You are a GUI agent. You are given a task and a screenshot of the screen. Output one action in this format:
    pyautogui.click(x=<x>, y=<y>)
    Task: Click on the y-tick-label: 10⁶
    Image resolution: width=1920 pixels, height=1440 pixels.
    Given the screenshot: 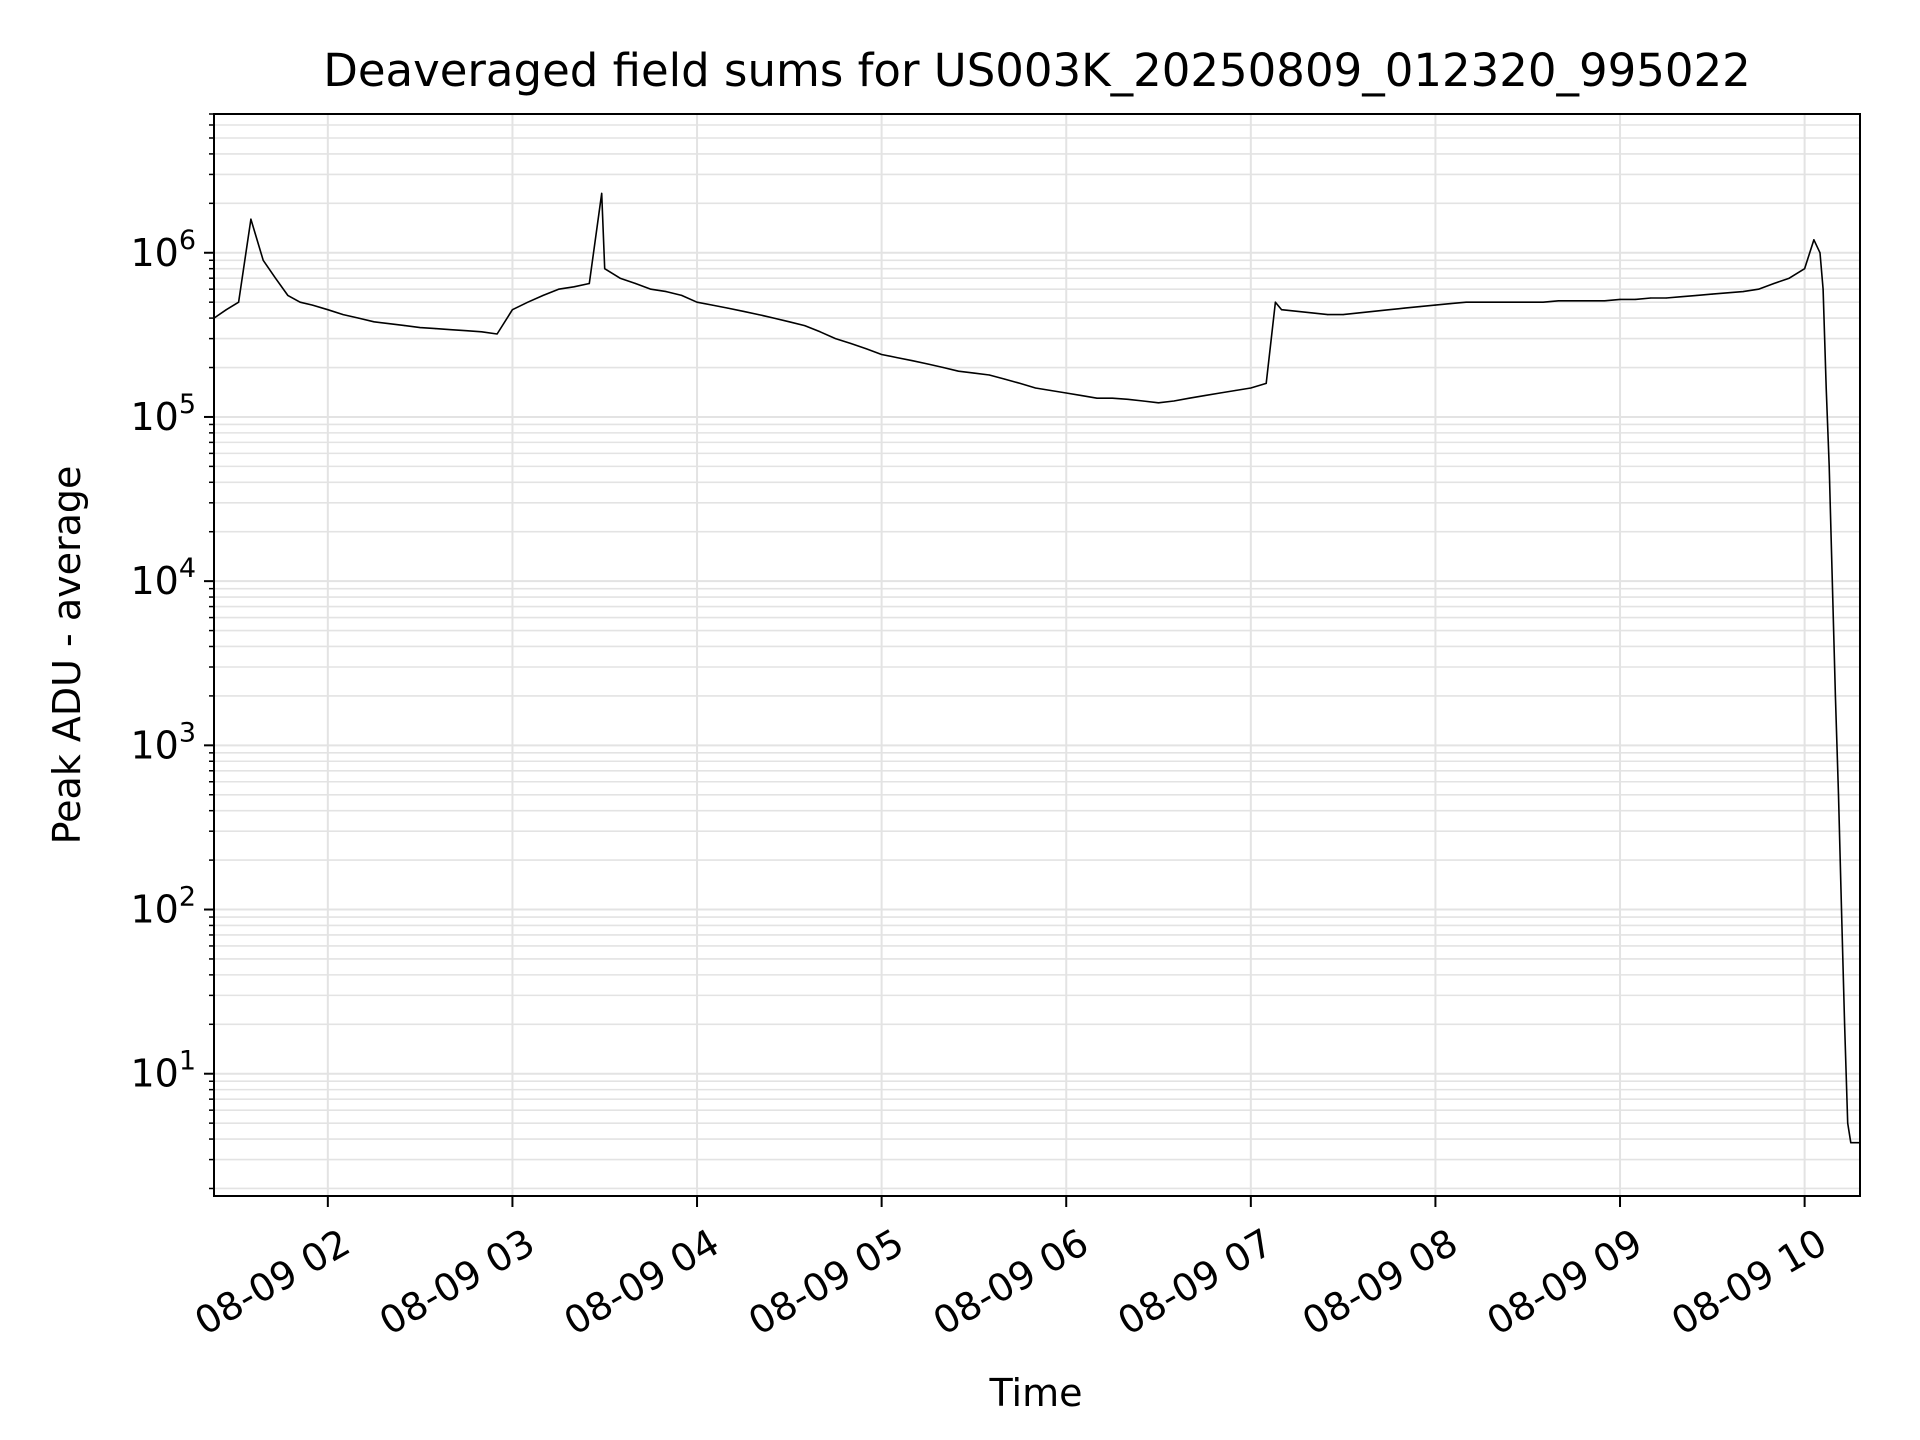 What is the action you would take?
    pyautogui.click(x=163, y=250)
    